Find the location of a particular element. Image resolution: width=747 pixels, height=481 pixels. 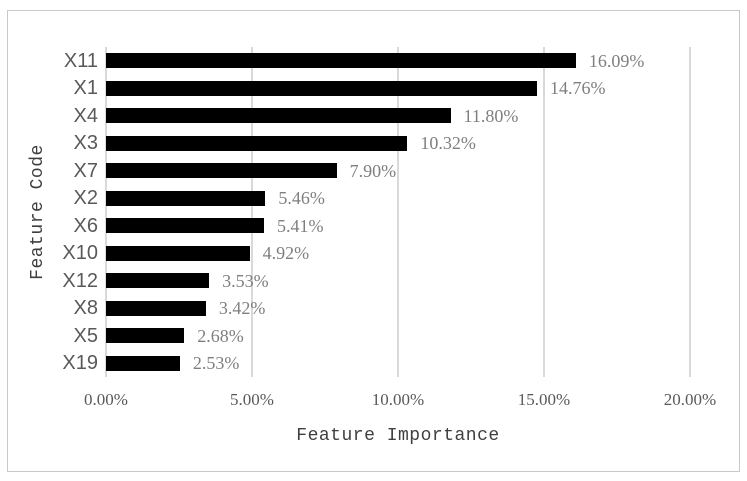

bar-X3 is located at coordinates (257, 143).